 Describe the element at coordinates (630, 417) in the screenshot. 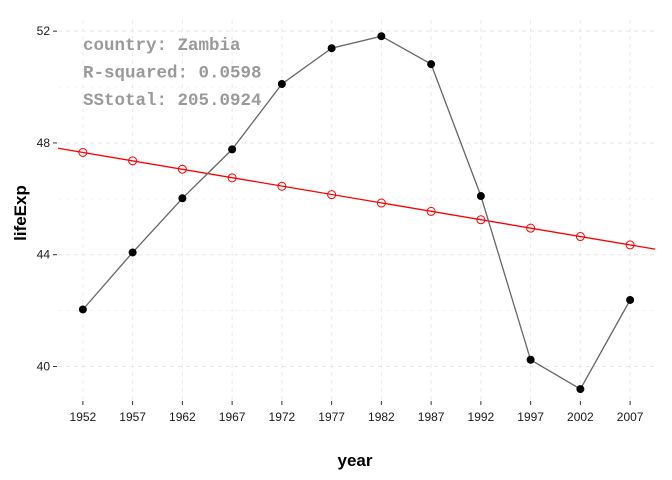

I see `x-tick-label: 2007` at that location.